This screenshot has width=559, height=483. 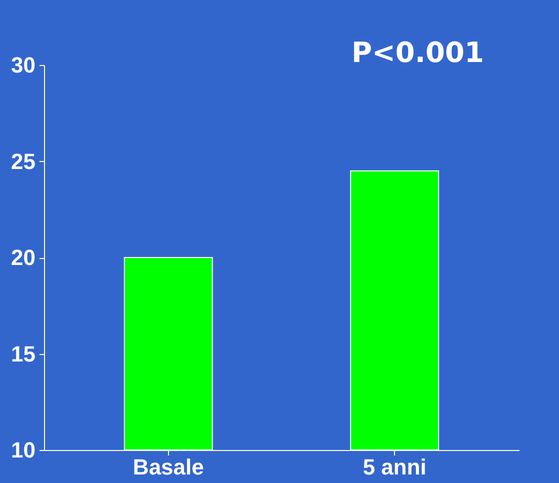 What do you see at coordinates (168, 467) in the screenshot?
I see `x-tick-label: Basale` at bounding box center [168, 467].